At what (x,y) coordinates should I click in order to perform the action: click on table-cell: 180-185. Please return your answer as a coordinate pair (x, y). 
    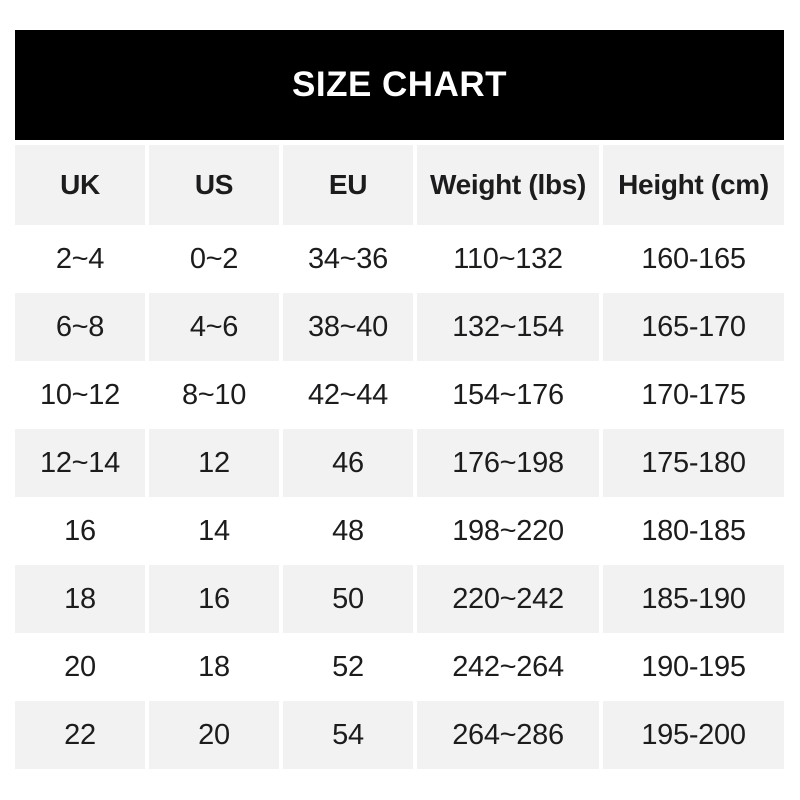
    Looking at the image, I should click on (693, 531).